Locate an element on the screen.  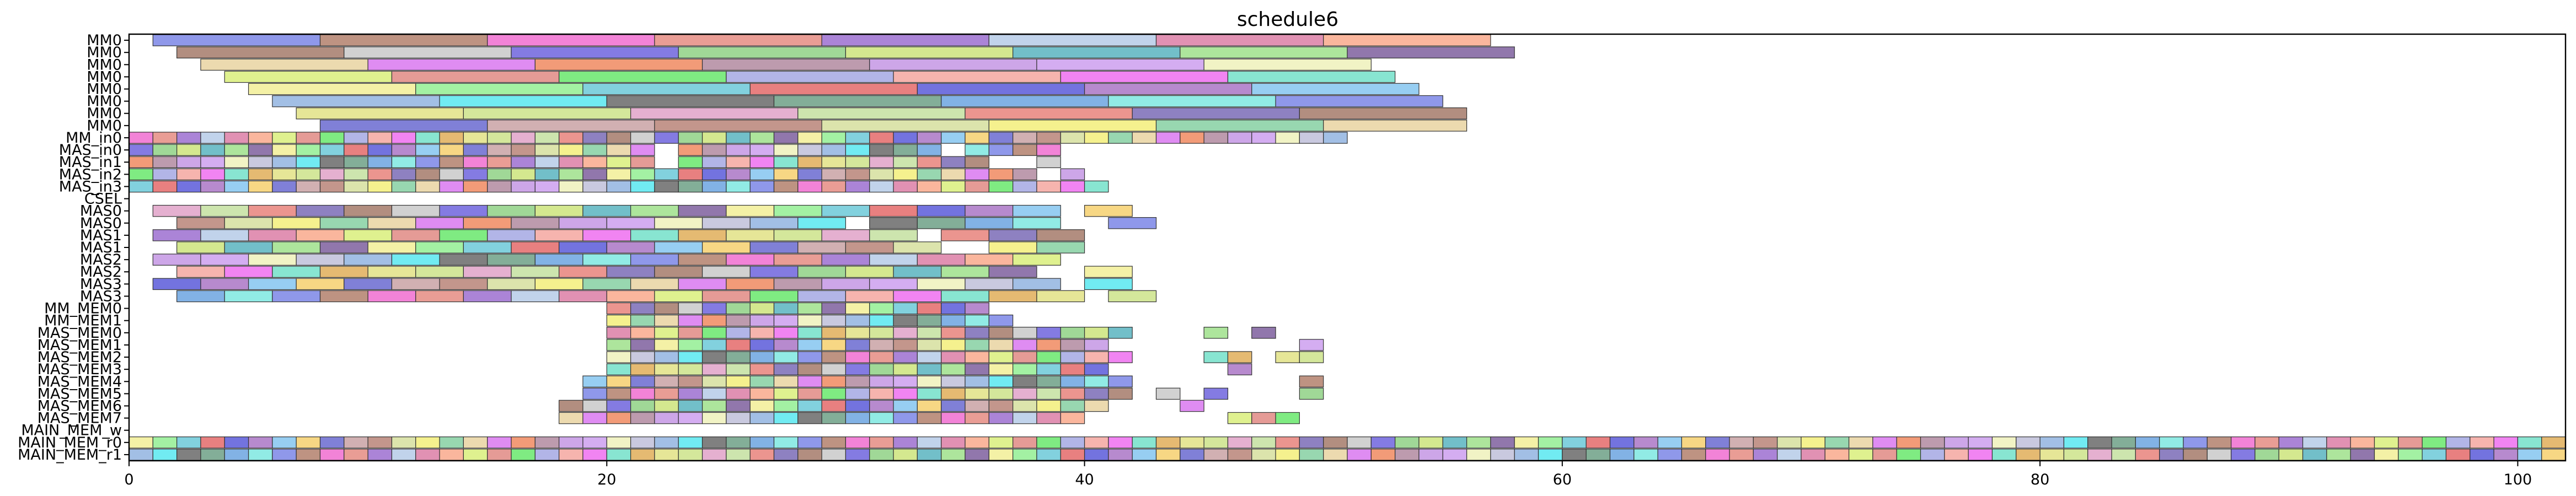
y-tick-label: MAS_MEM4 is located at coordinates (80, 381).